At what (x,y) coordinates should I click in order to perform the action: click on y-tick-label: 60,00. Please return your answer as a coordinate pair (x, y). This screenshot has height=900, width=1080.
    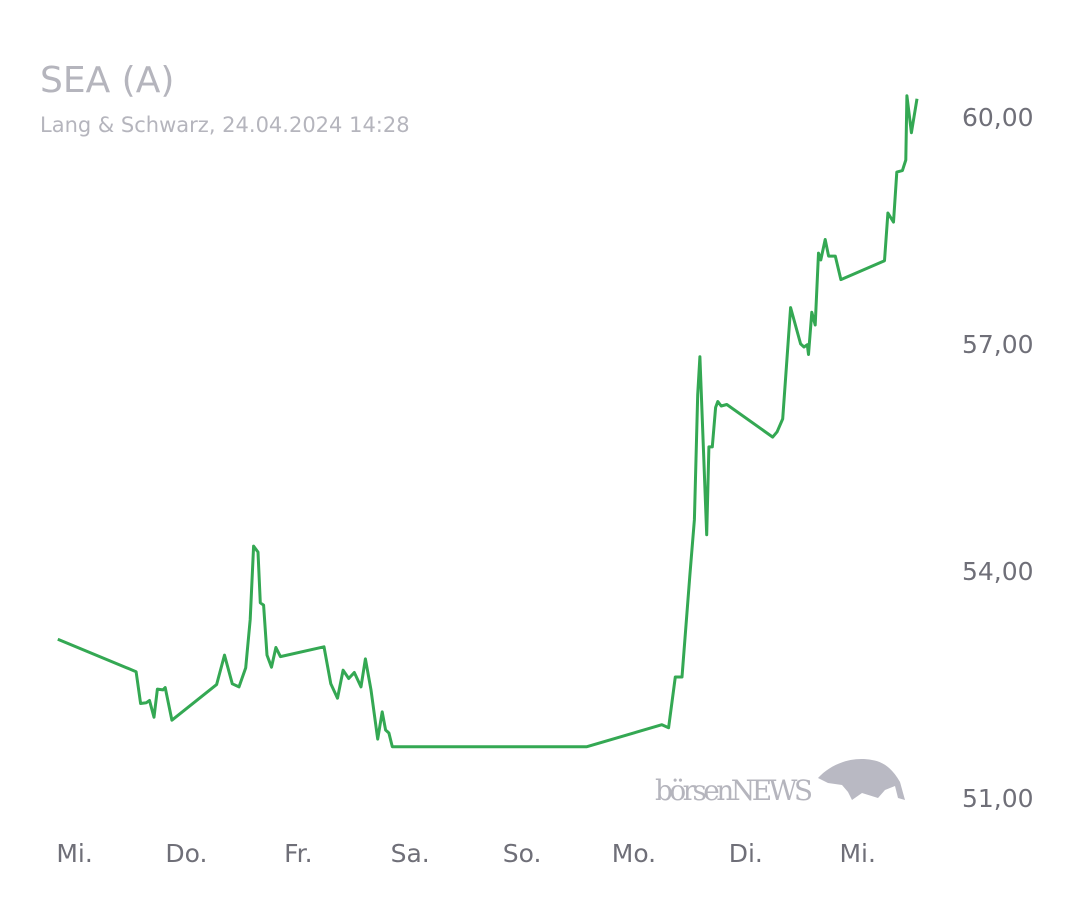
    Looking at the image, I should click on (998, 117).